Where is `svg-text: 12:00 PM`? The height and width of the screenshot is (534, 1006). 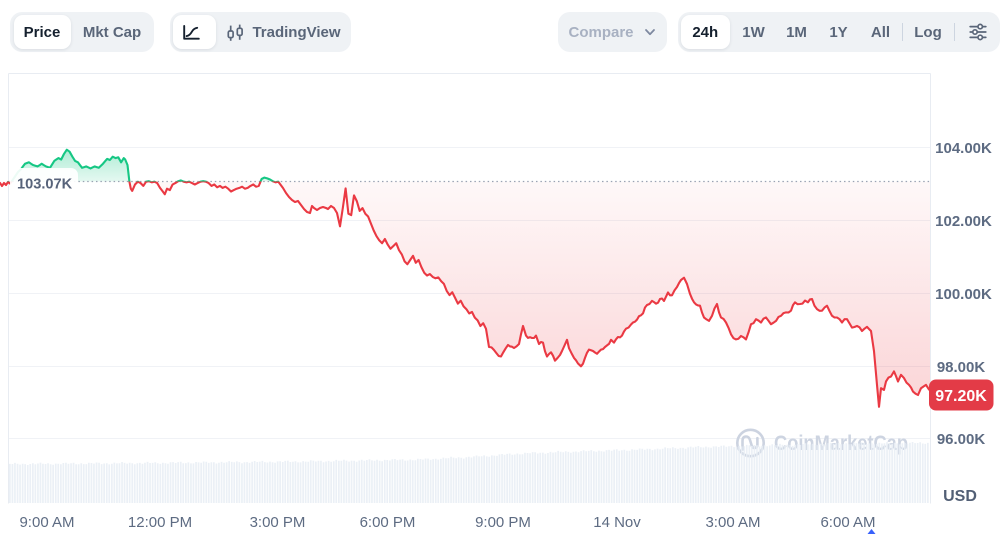 svg-text: 12:00 PM is located at coordinates (160, 522).